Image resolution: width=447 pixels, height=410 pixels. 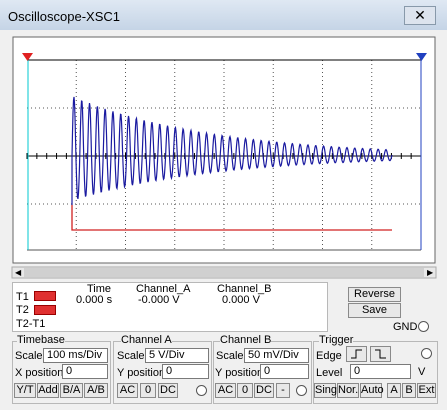 I want to click on readout-box, so click(x=170, y=307).